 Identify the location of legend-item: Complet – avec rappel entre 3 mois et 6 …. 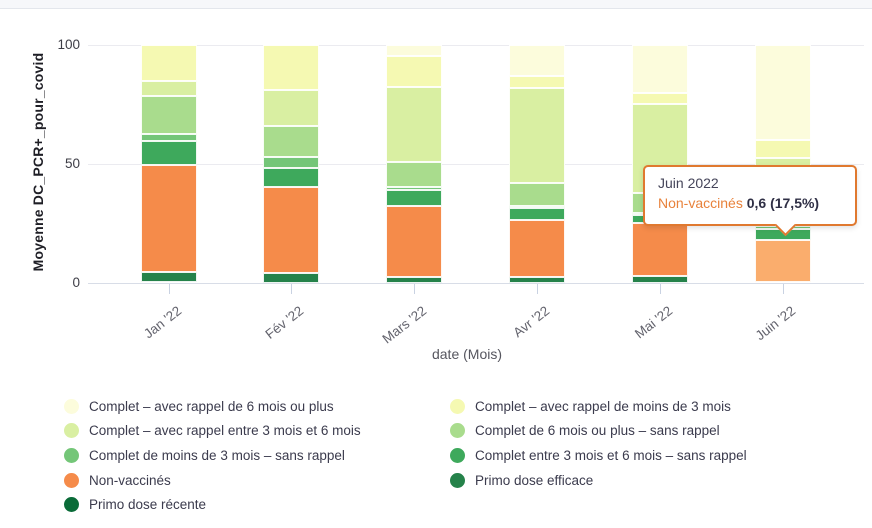
(257, 431).